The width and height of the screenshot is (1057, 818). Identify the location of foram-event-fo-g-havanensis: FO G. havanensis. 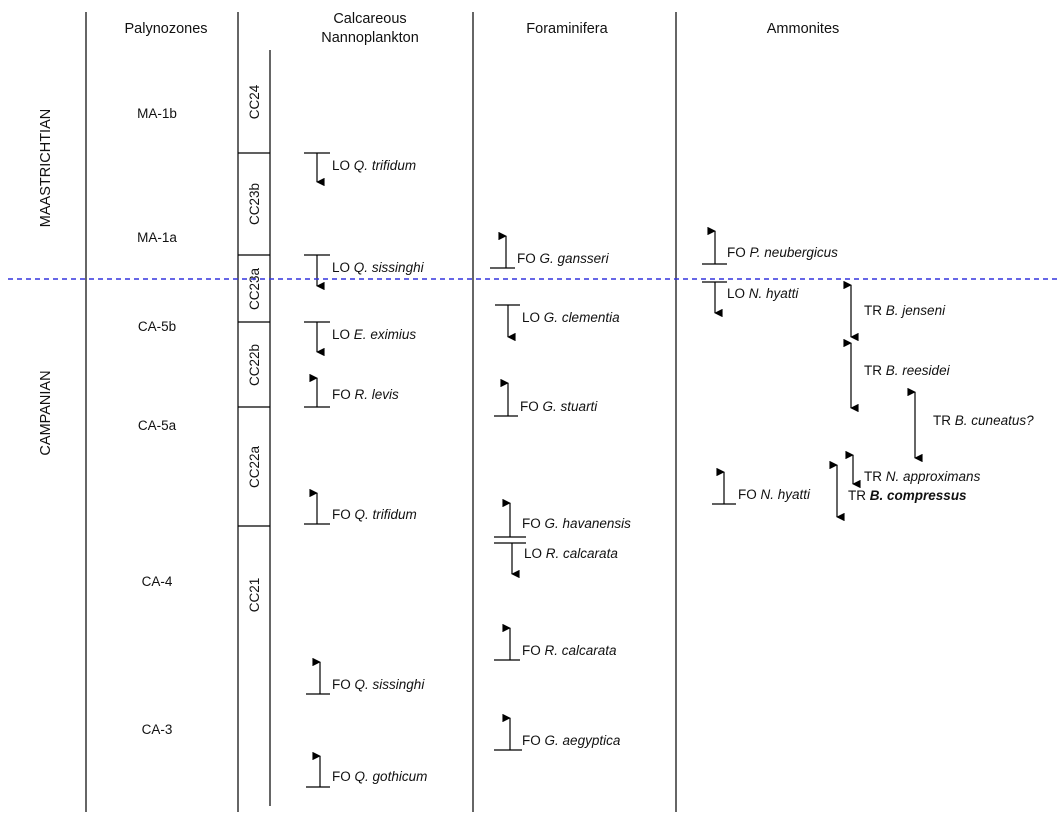
(562, 518).